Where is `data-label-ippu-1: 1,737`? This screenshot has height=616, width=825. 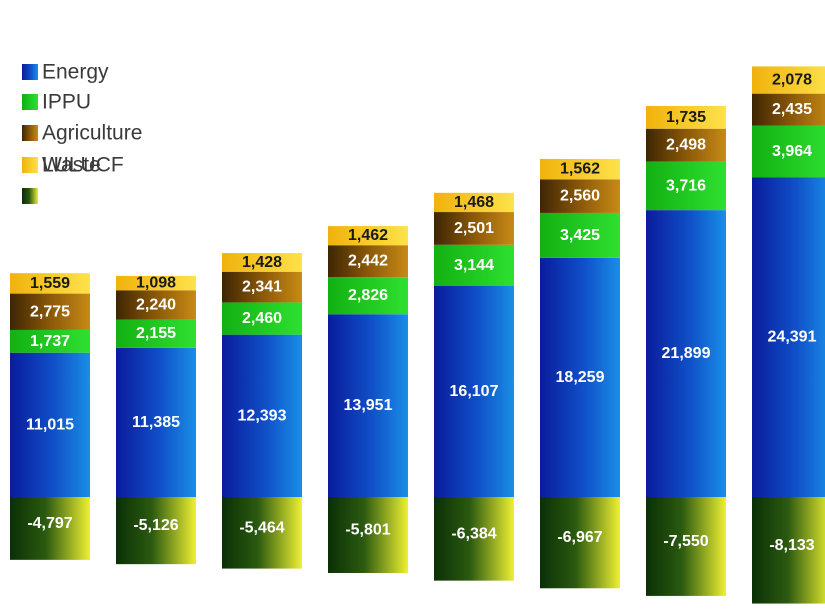 data-label-ippu-1: 1,737 is located at coordinates (50, 341).